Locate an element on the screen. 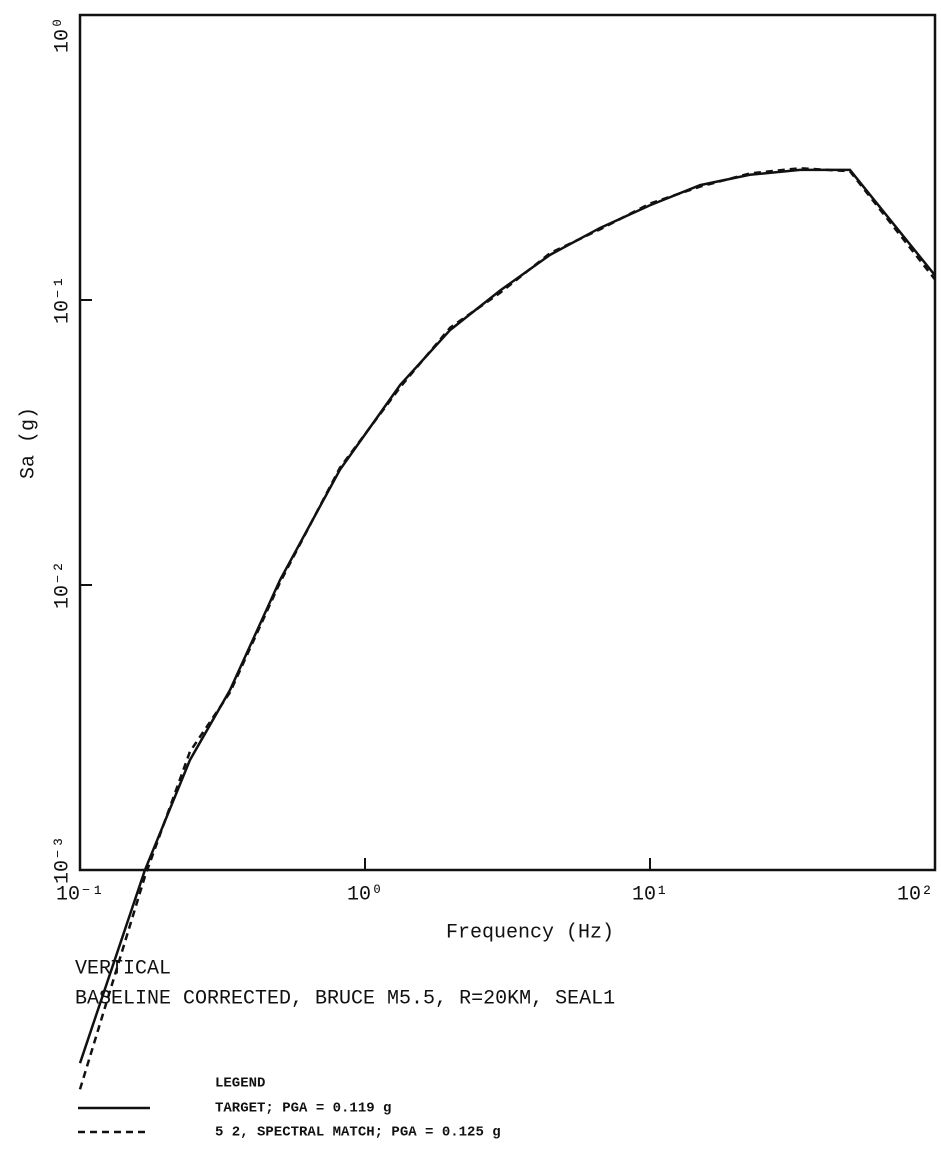  y-tick-label: 10⁰ is located at coordinates (62, 35).